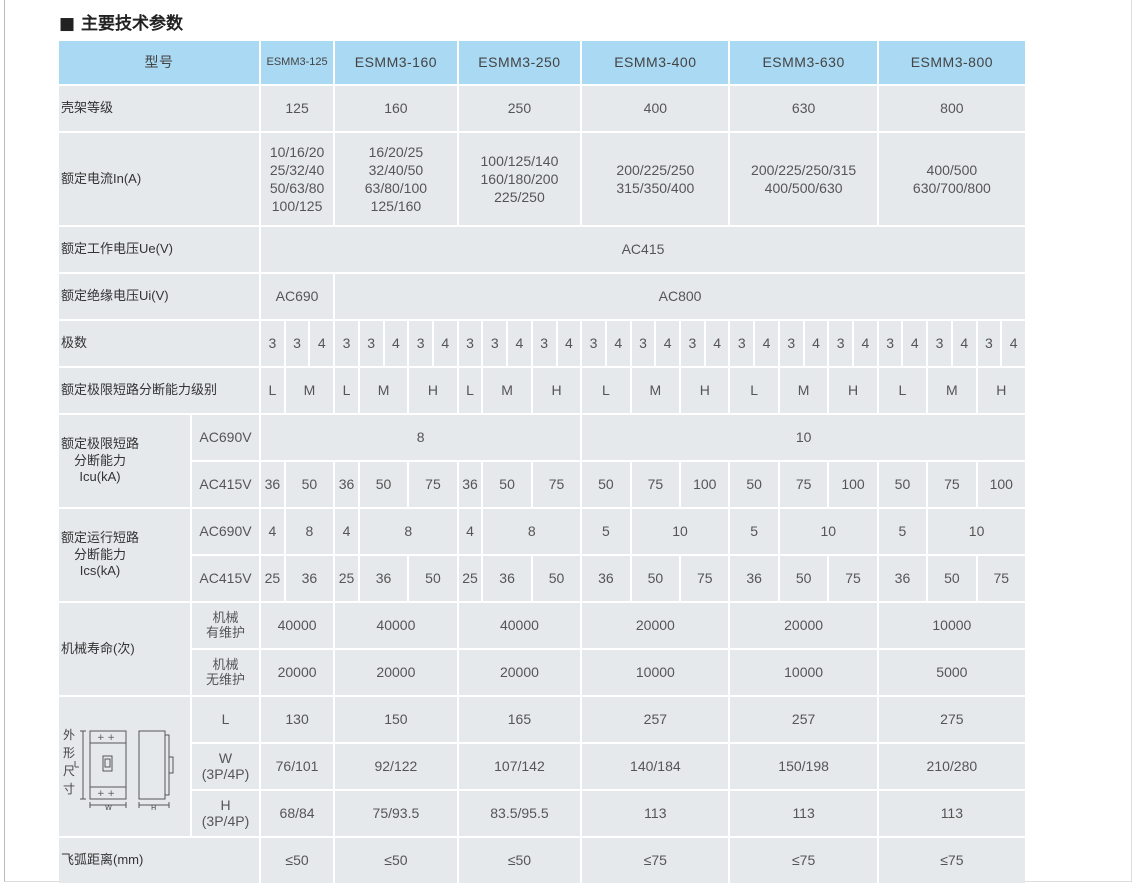  Describe the element at coordinates (159, 108) in the screenshot. I see `row-label: 壳架等级` at that location.